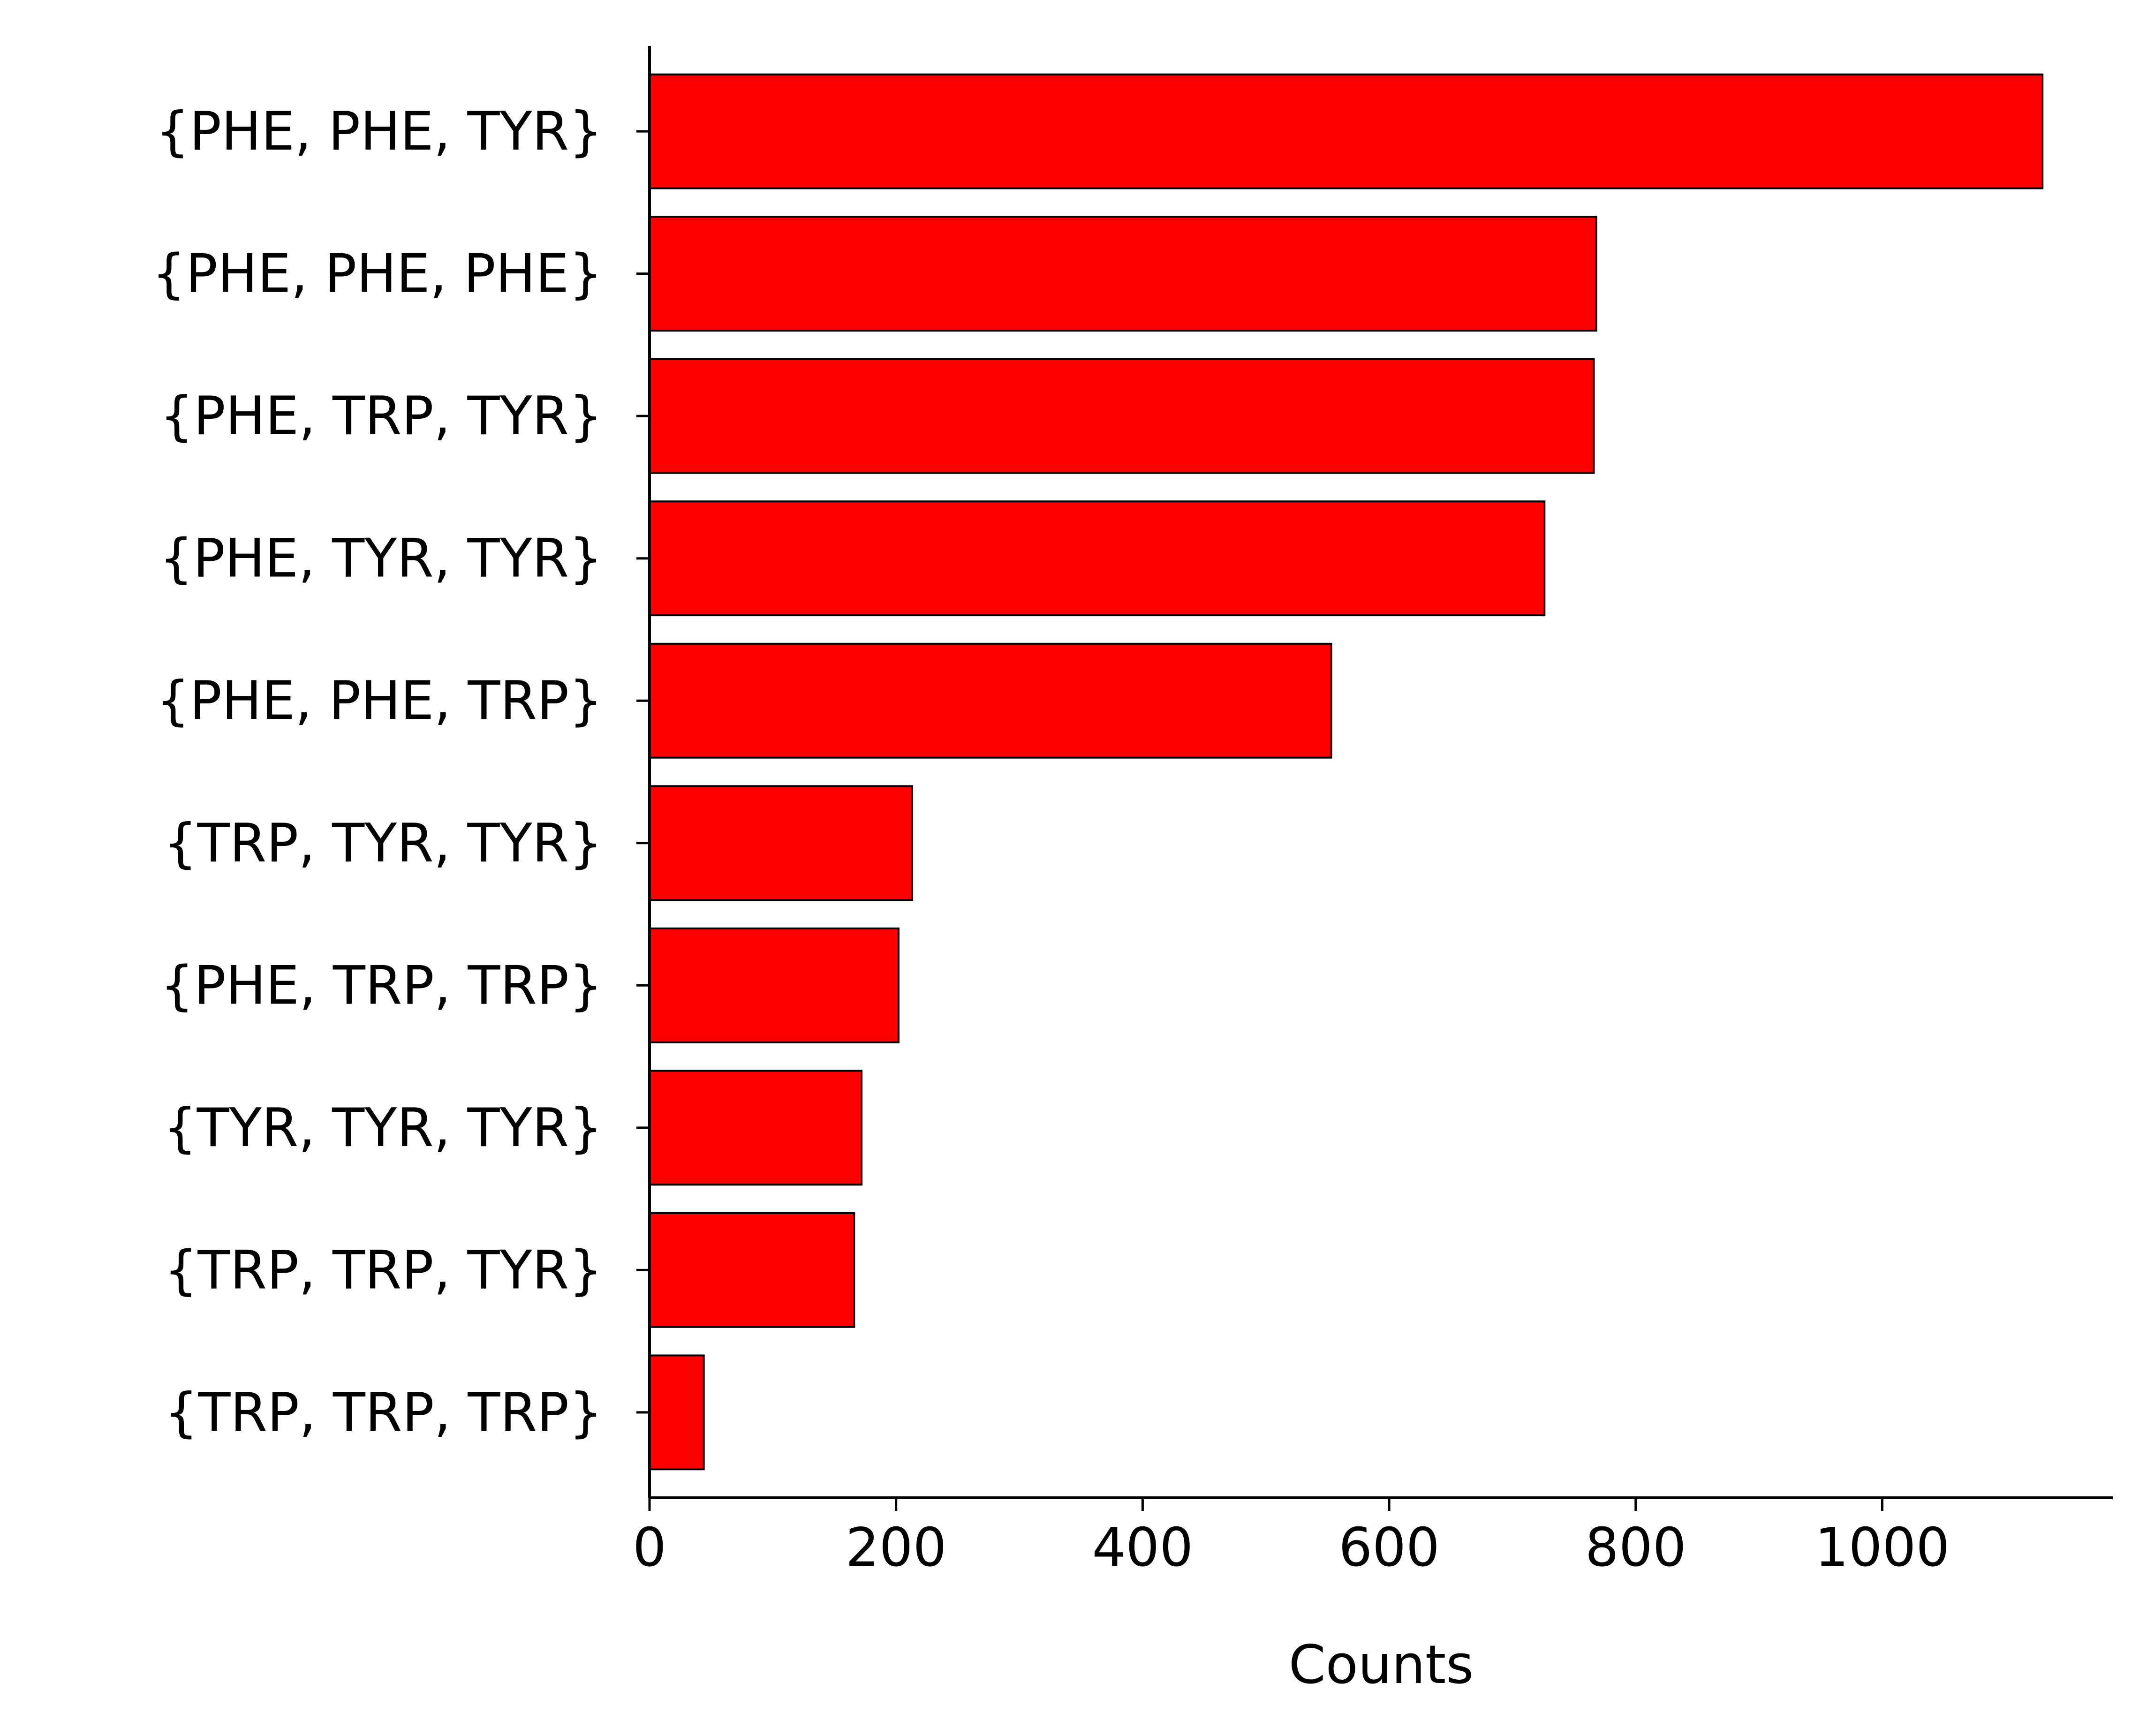 Image resolution: width=2147 pixels, height=1736 pixels. I want to click on y-tick-label: {TYR, TYR, TYR}, so click(383, 1128).